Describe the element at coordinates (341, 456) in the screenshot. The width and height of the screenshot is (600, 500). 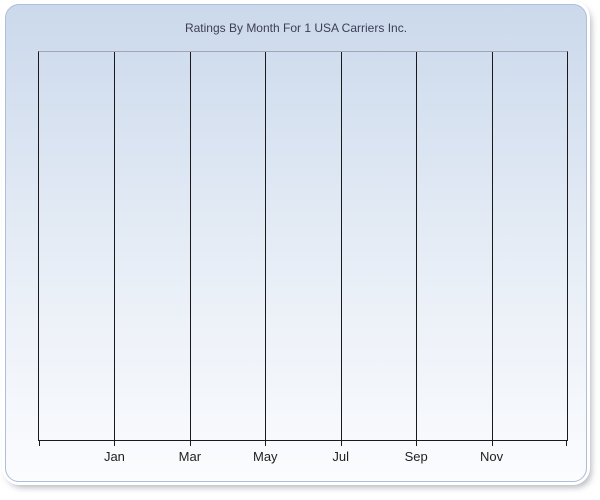
I see `x-axis-label: Jul` at that location.